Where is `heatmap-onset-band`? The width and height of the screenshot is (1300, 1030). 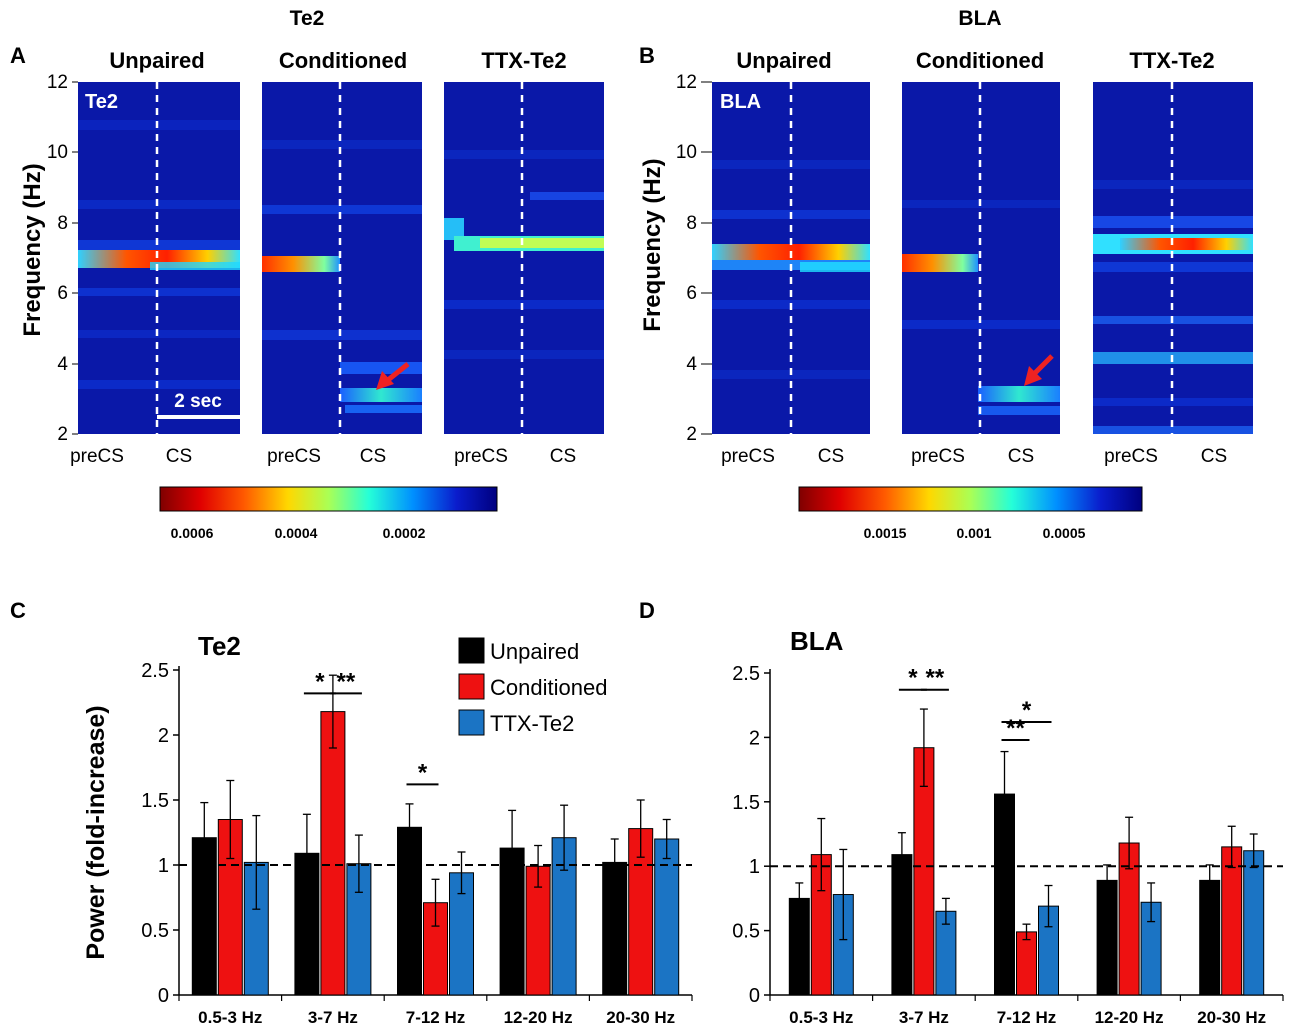 heatmap-onset-band is located at coordinates (454, 229).